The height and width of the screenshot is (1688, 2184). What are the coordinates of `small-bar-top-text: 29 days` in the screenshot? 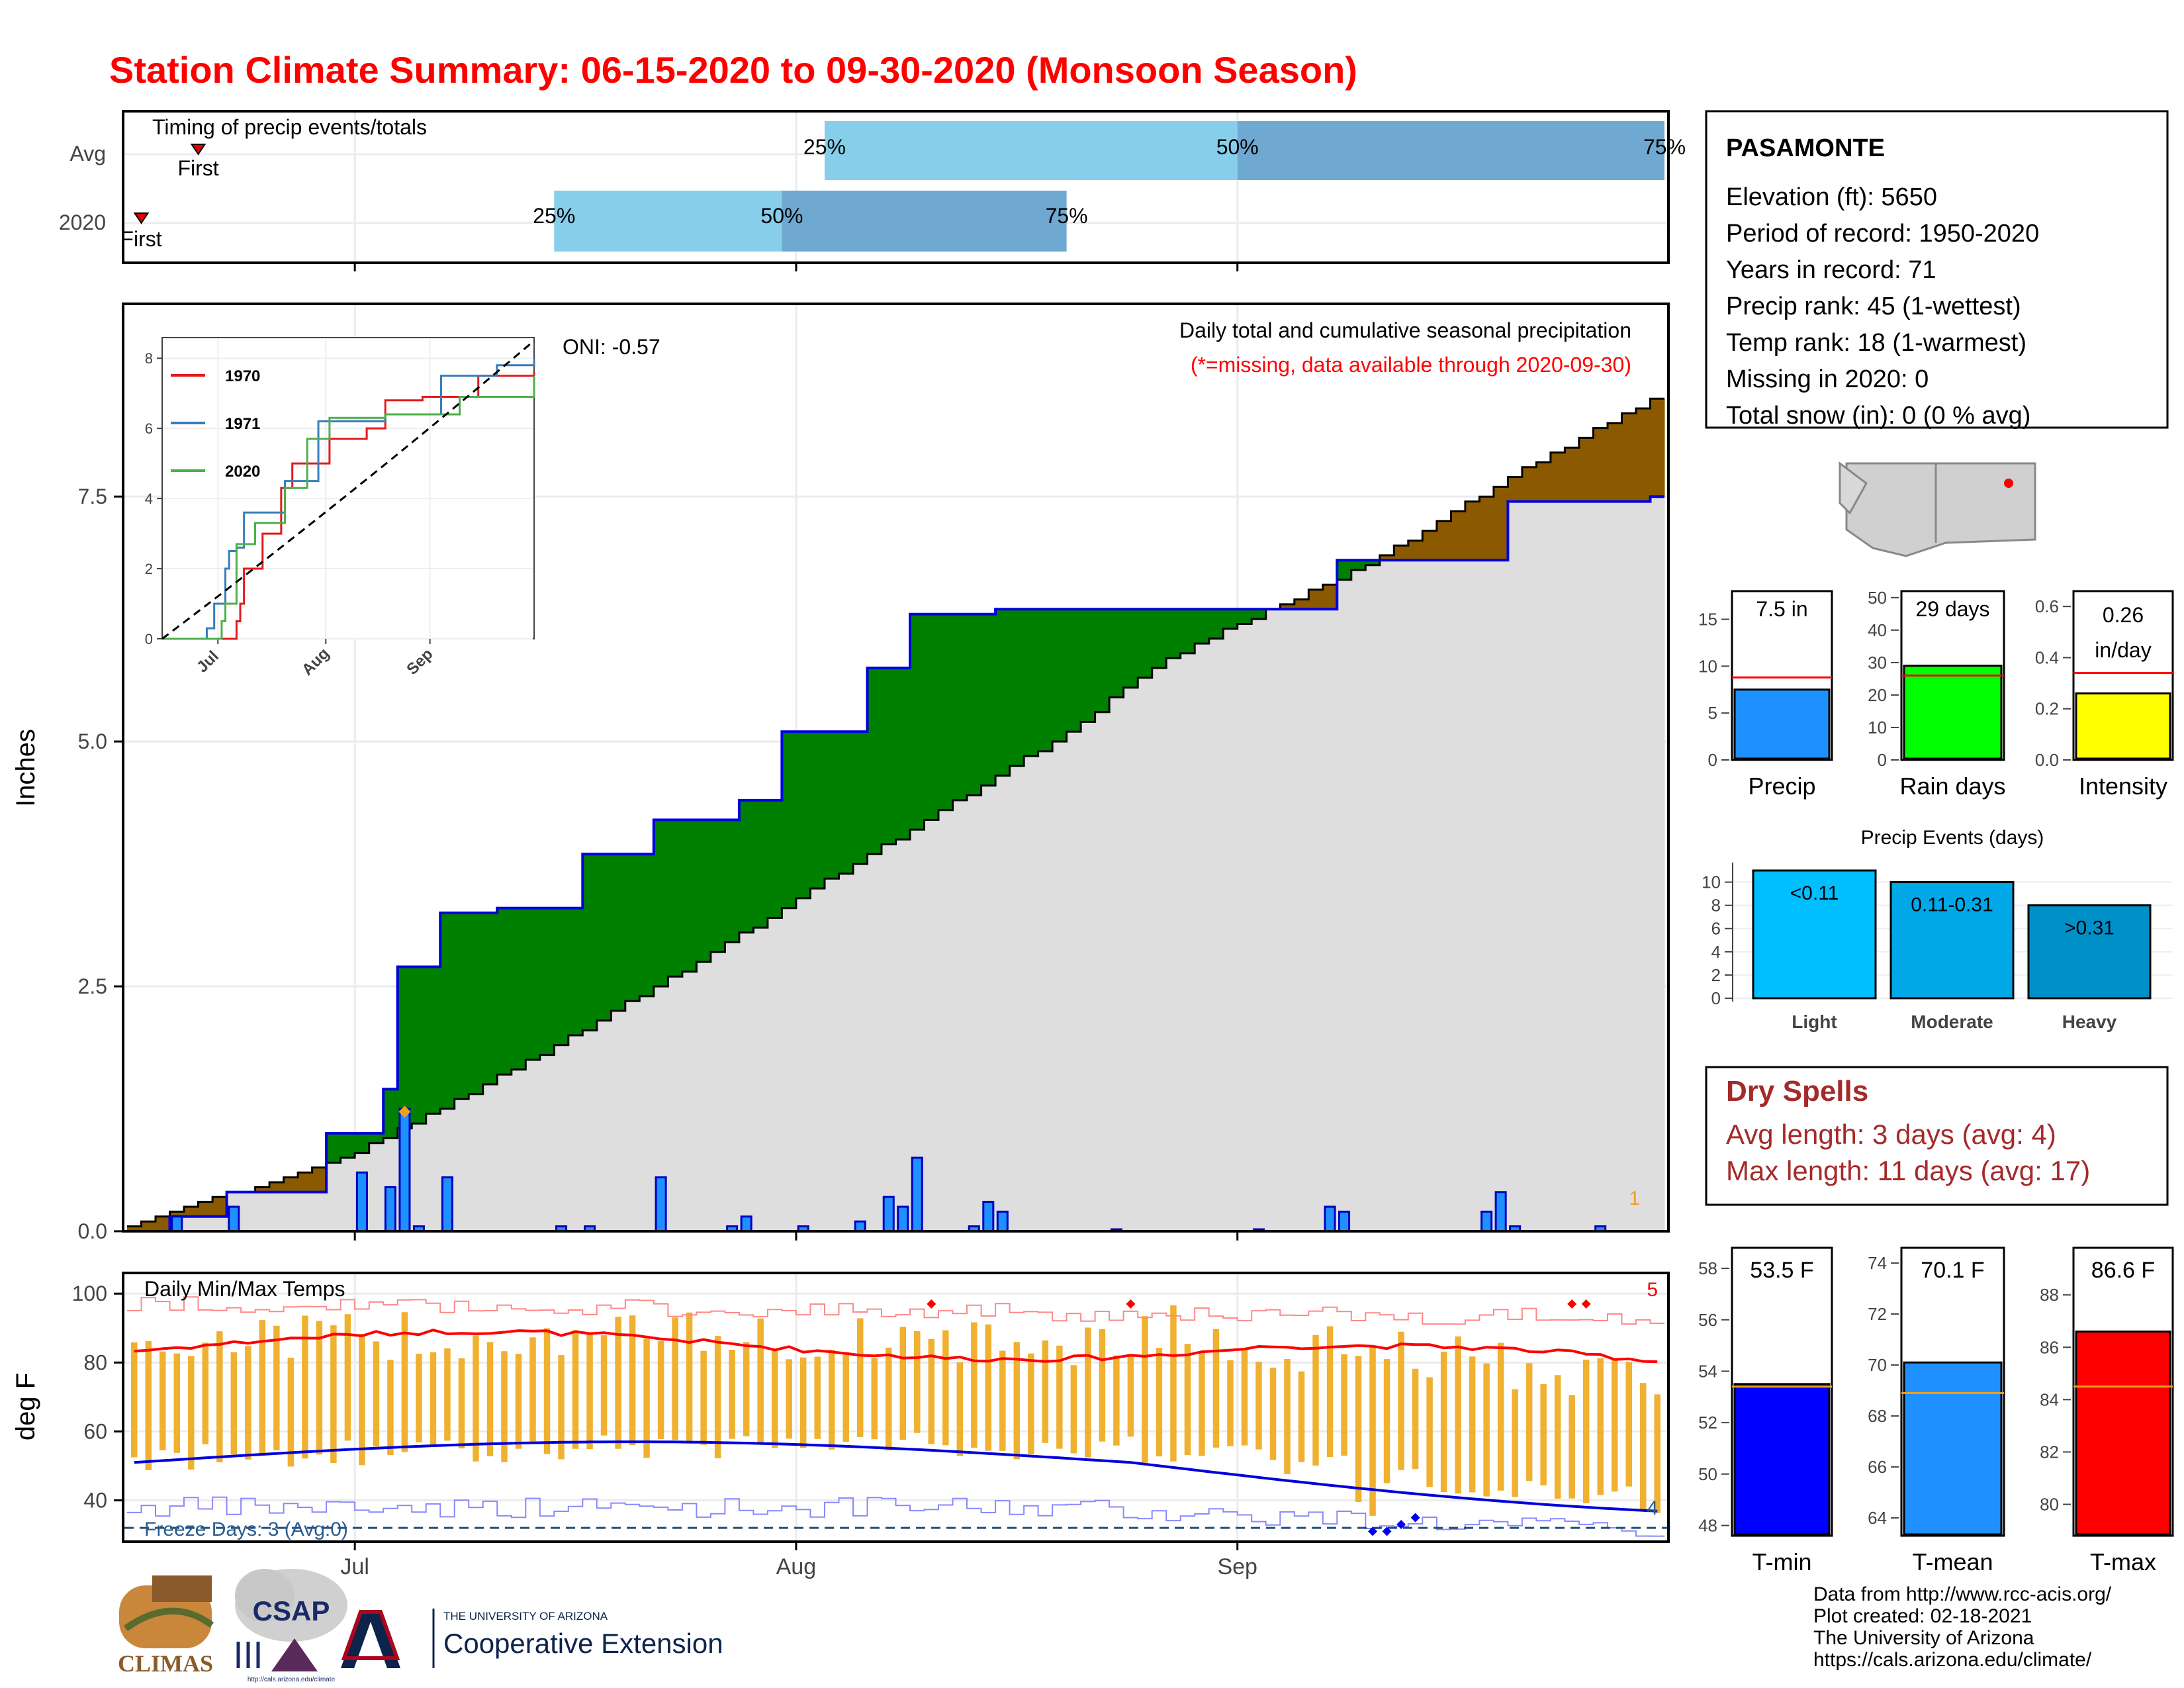 It's located at (1952, 609).